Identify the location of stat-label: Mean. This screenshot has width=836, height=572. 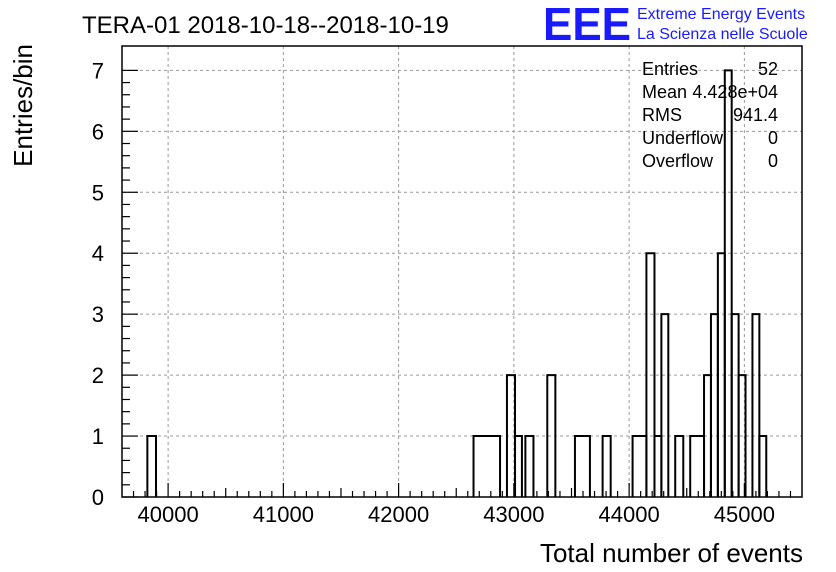
(664, 92).